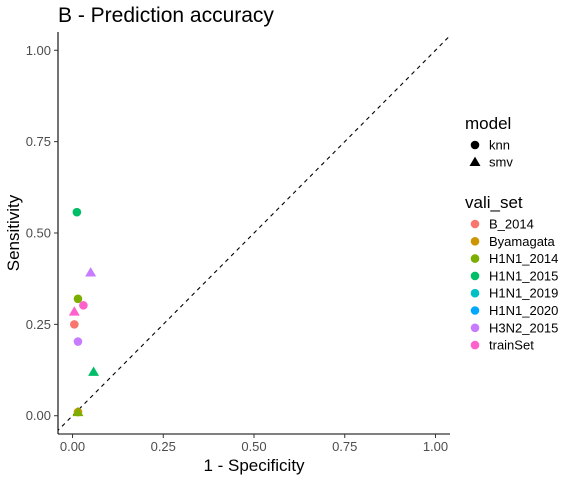 The height and width of the screenshot is (480, 576). I want to click on y-tick-label: 1.00, so click(38, 50).